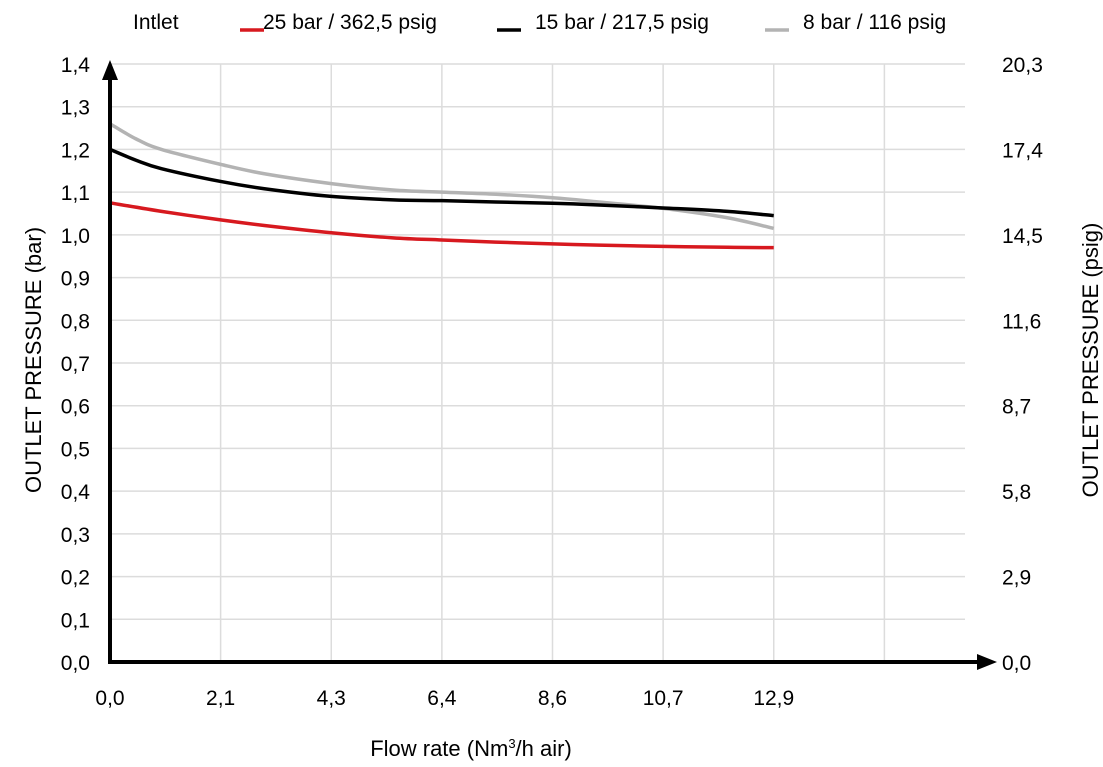 This screenshot has height=767, width=1103. I want to click on x-axis-ticks: 0,0 2,1 4,3 6,4 8,6 10,7 12,9, so click(444, 698).